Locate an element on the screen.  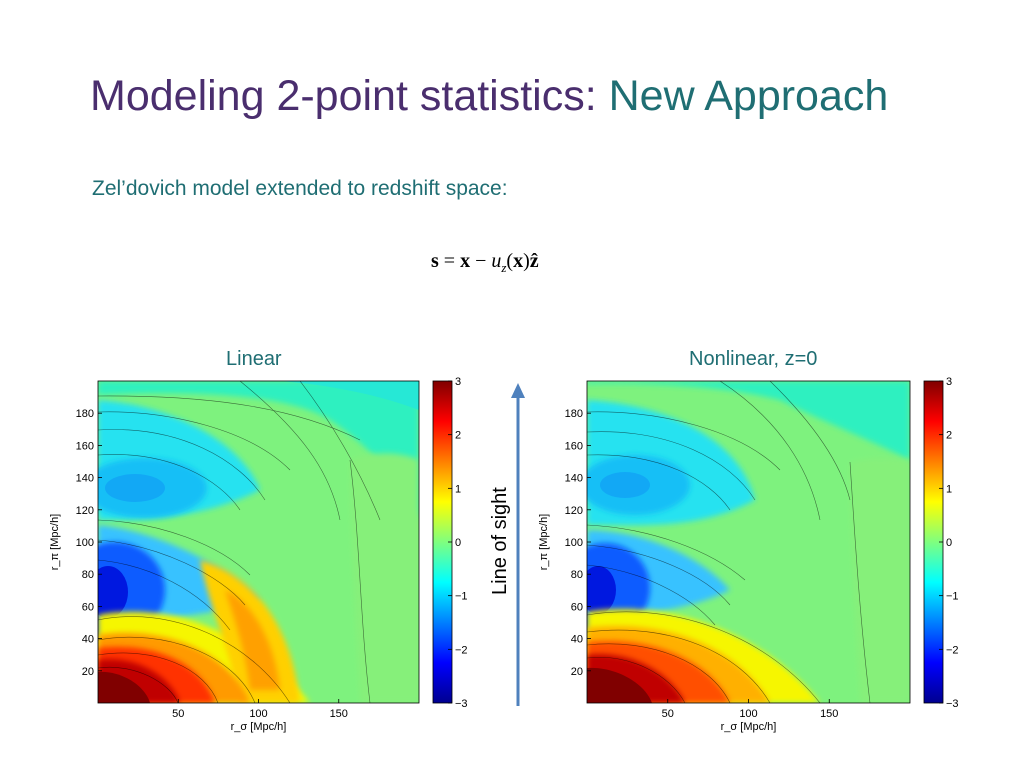
nonlinear-colorbar-label: −2 is located at coordinates (952, 650).